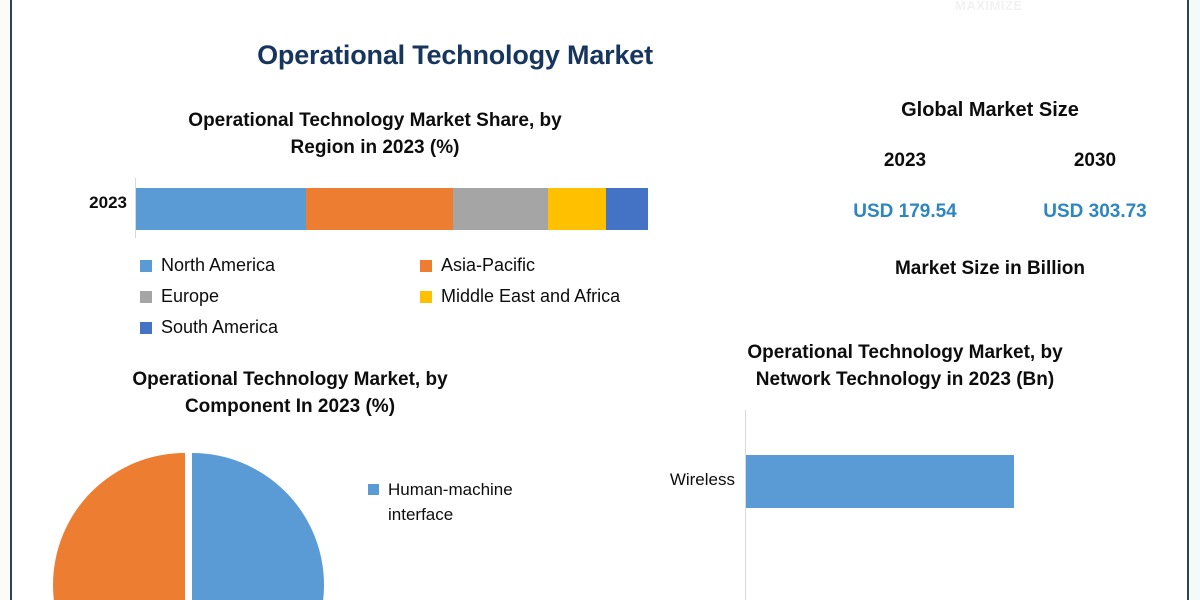  What do you see at coordinates (905, 379) in the screenshot?
I see `network-technology-title-line2: Network Technology in 2023 (Bn)` at bounding box center [905, 379].